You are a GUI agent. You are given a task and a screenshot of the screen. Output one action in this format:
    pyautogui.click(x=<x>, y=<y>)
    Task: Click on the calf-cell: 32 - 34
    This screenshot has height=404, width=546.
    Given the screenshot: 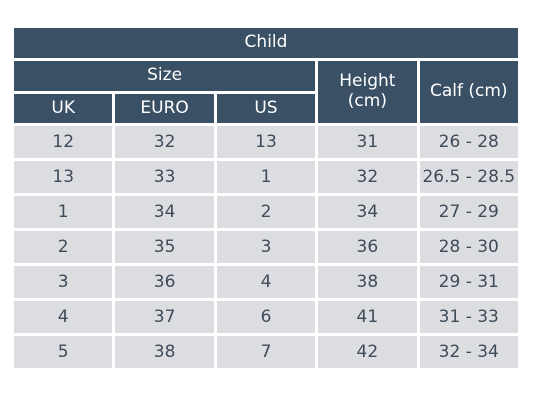 What is the action you would take?
    pyautogui.click(x=468, y=352)
    